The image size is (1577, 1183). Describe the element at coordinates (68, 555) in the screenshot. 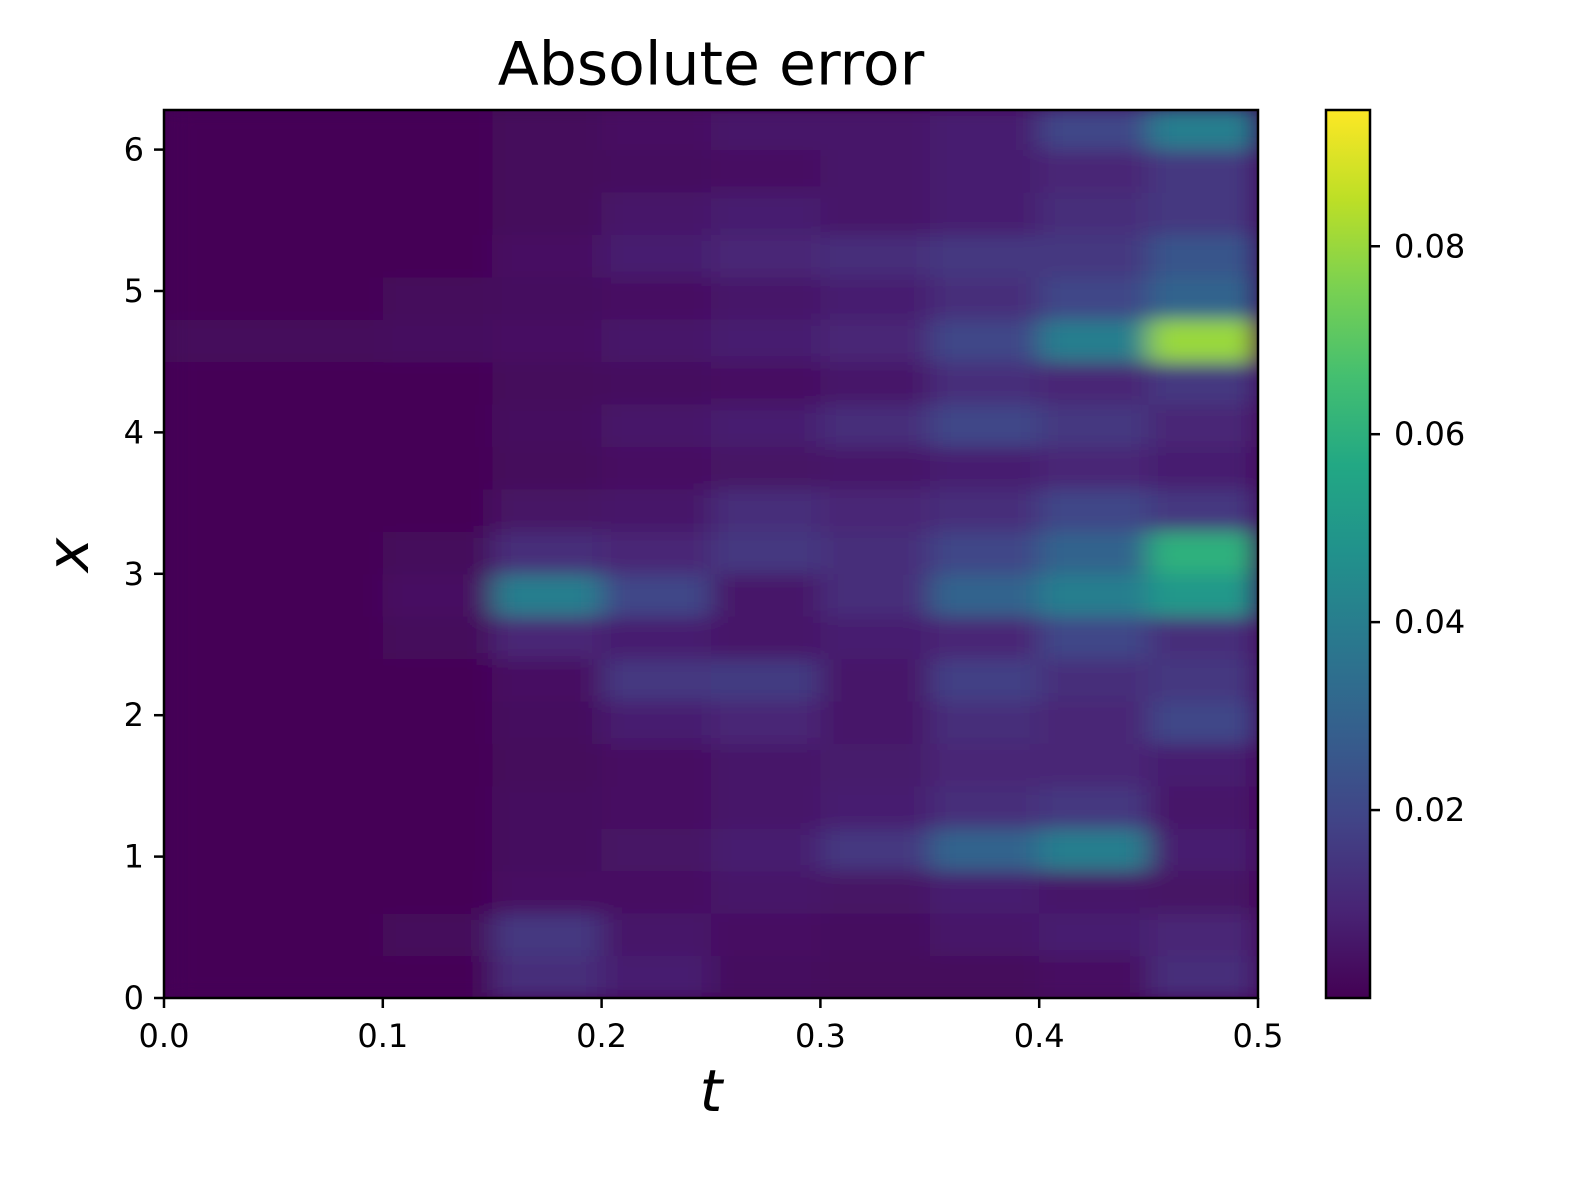

I see `y-axis-label: x` at that location.